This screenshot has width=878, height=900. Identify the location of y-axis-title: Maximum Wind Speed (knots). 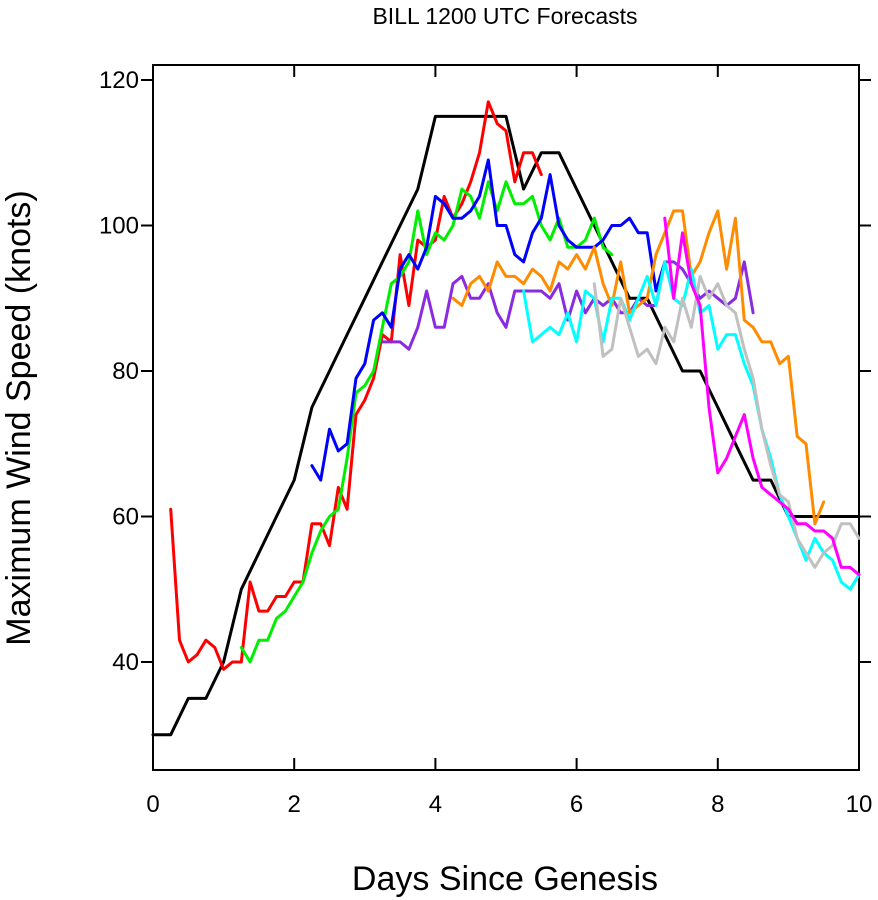
(19, 417).